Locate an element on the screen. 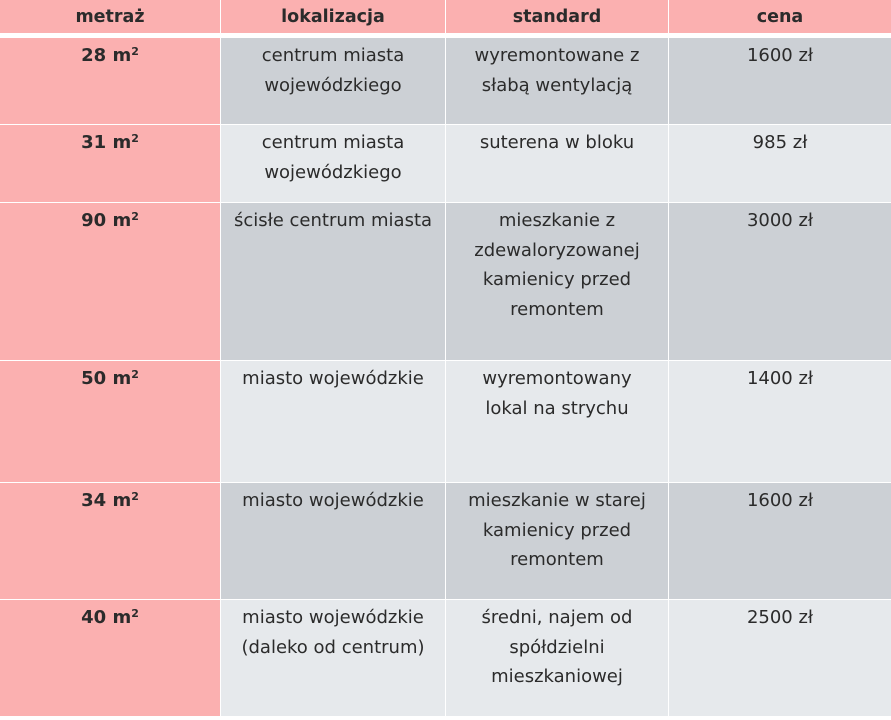  standard-line: słabą wentylacją is located at coordinates (557, 85).